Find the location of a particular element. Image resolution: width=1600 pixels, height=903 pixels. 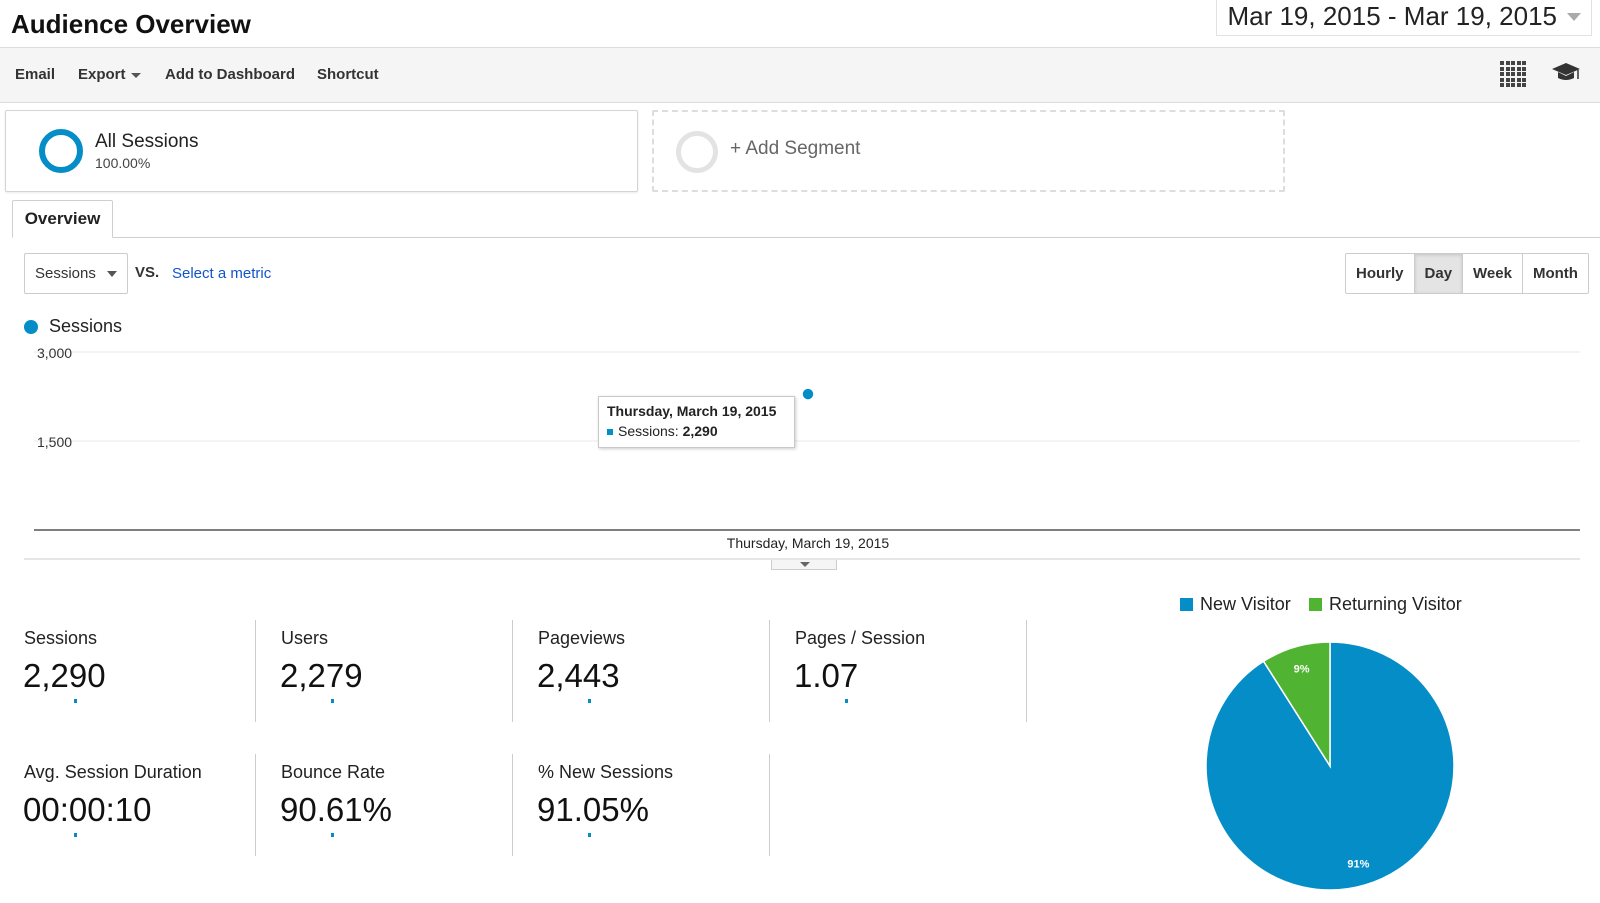

legend-label: Returning Visitor is located at coordinates (1395, 604).